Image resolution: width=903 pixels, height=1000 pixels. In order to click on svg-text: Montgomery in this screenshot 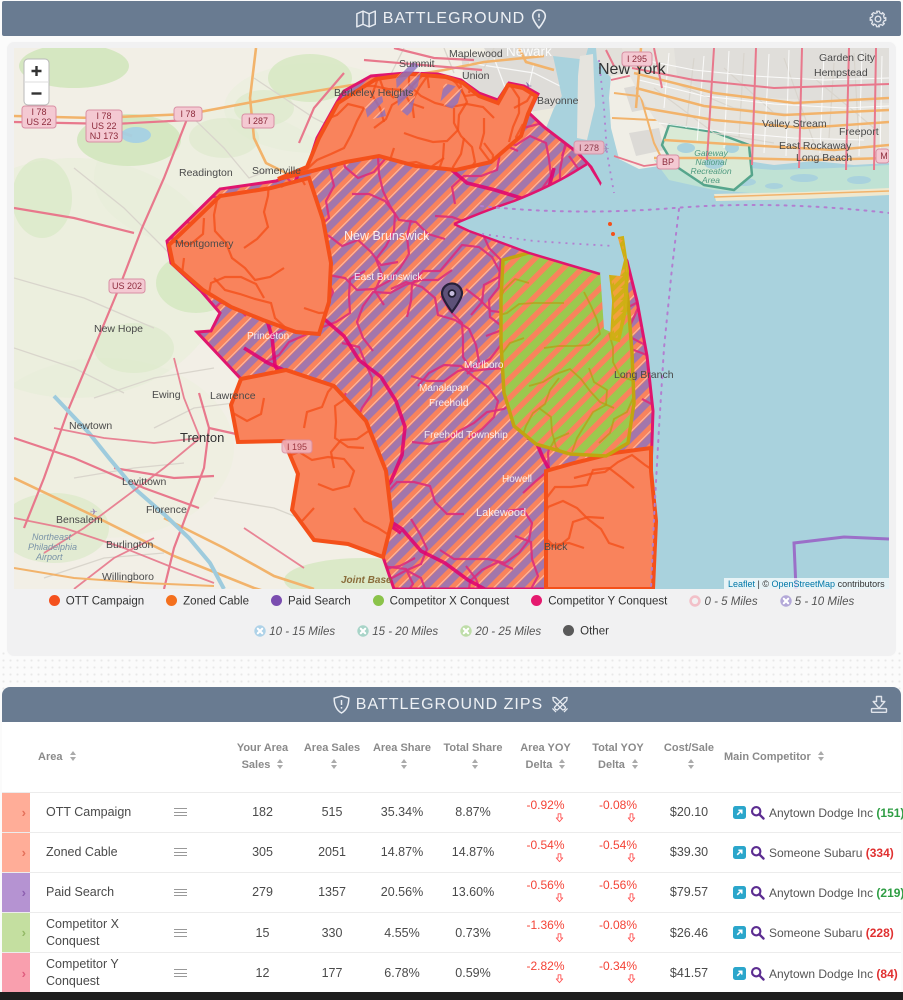, I will do `click(204, 244)`.